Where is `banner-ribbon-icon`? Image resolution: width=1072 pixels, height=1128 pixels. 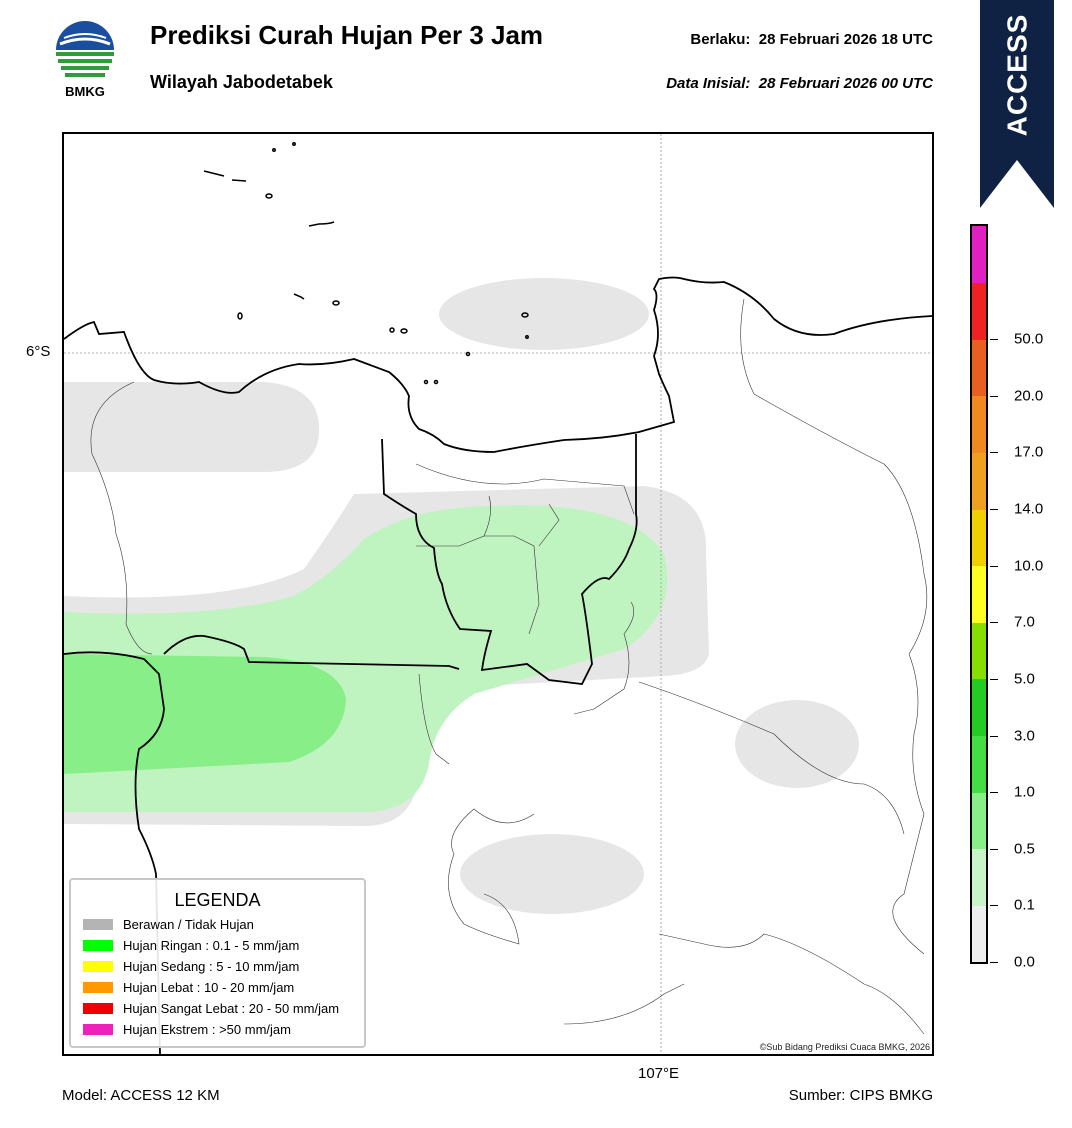
banner-ribbon-icon is located at coordinates (1017, 104).